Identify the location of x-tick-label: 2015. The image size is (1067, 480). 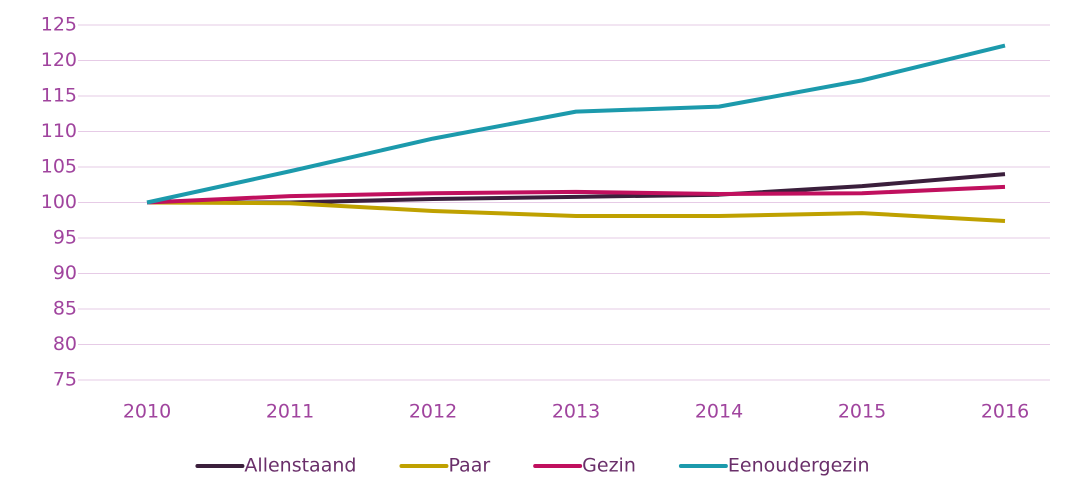
(862, 412).